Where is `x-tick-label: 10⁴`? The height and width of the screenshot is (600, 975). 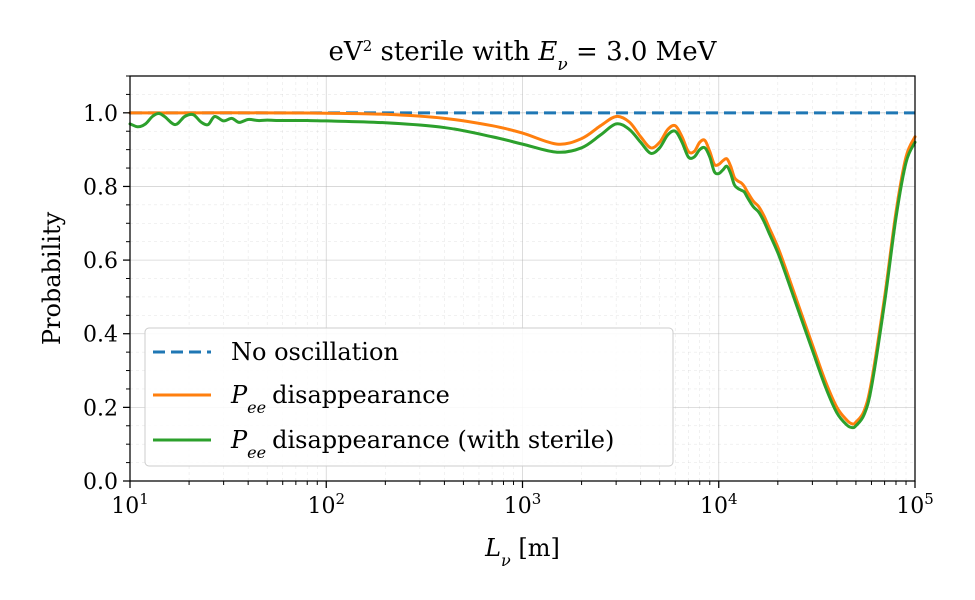 x-tick-label: 10⁴ is located at coordinates (719, 504).